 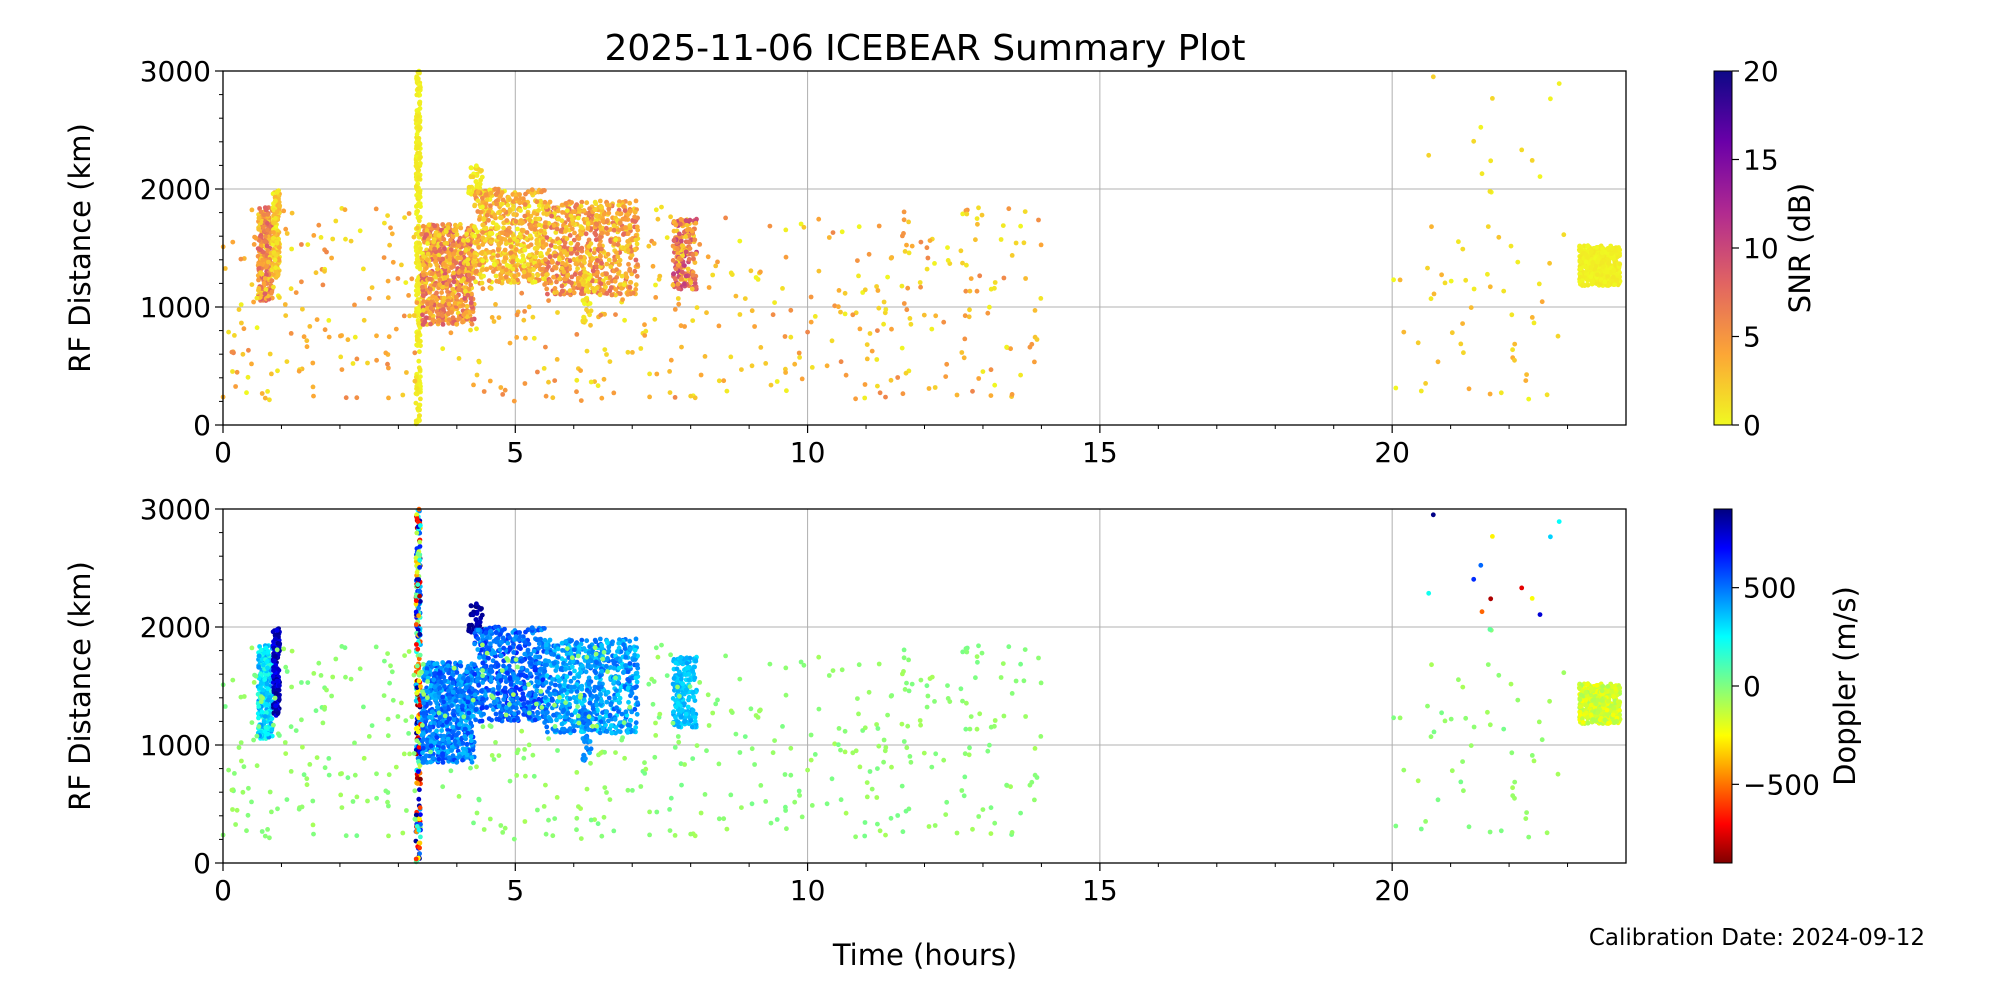 What do you see at coordinates (925, 48) in the screenshot?
I see `chart-title: 2025-11-06 ICEBEAR Summary Plot` at bounding box center [925, 48].